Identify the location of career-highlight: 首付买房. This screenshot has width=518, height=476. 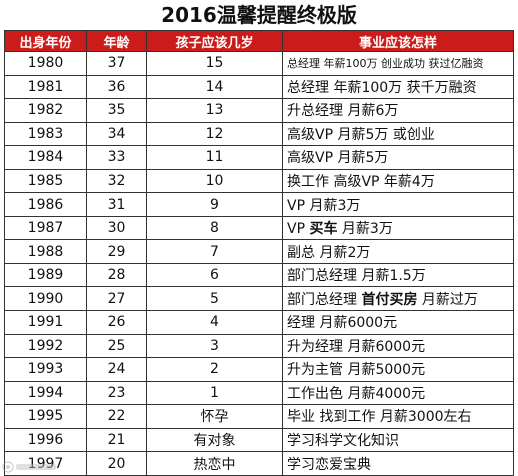
(389, 299).